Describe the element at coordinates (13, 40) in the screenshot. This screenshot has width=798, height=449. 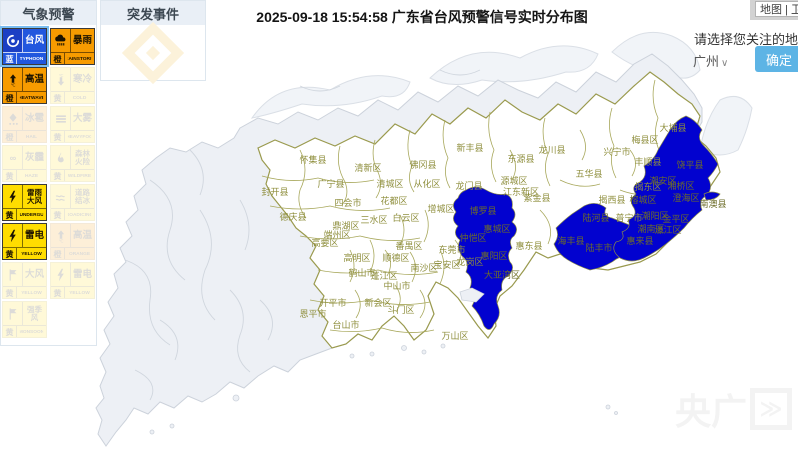
I see `typhoon-icon` at that location.